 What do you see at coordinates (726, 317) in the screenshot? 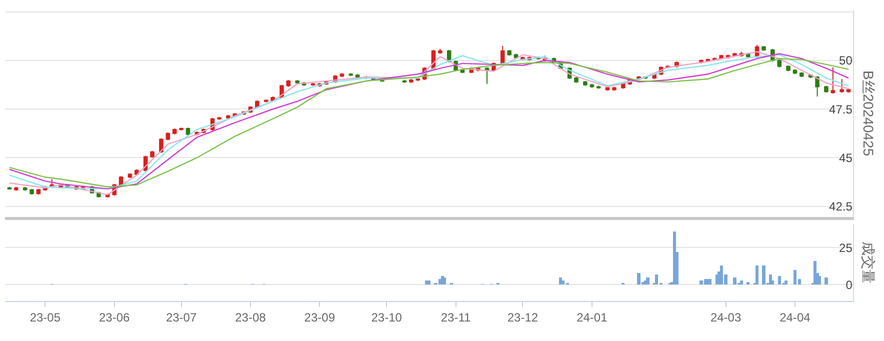
I see `x-tick-label: 24-03` at bounding box center [726, 317].